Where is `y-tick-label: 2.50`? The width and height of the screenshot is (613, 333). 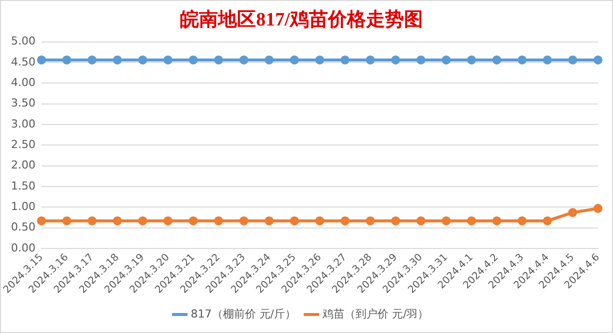
y-tick-label: 2.50 is located at coordinates (23, 145).